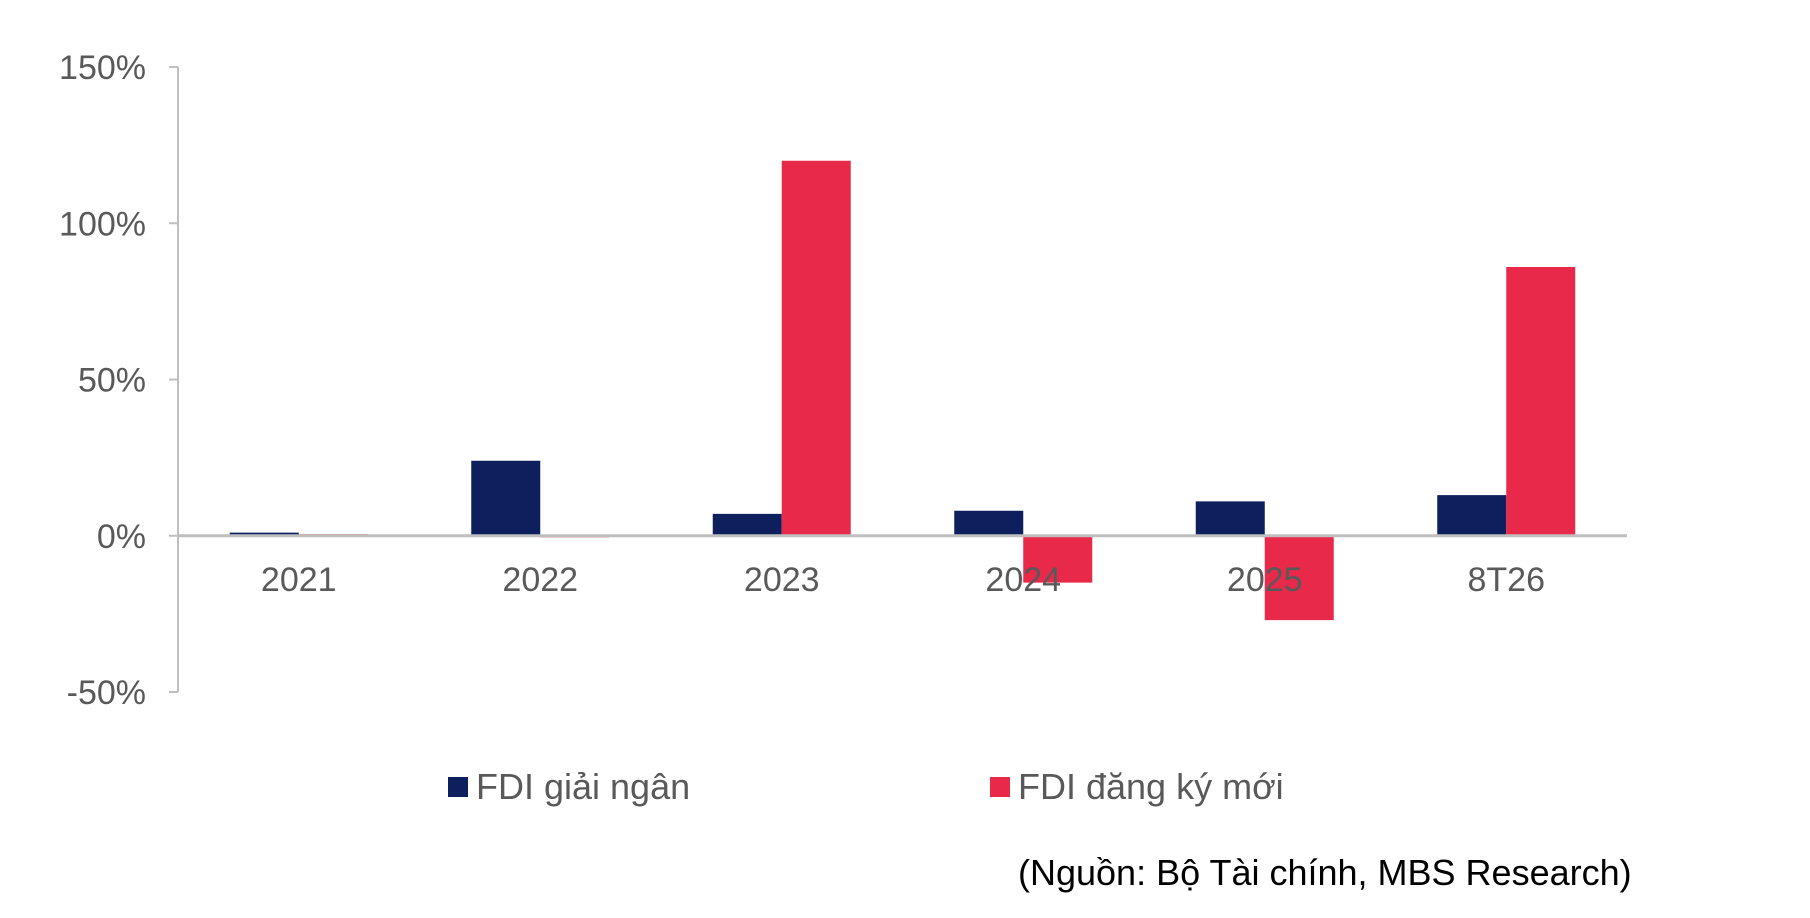 This screenshot has width=1810, height=918. What do you see at coordinates (112, 381) in the screenshot?
I see `y-tick-label: 50%` at bounding box center [112, 381].